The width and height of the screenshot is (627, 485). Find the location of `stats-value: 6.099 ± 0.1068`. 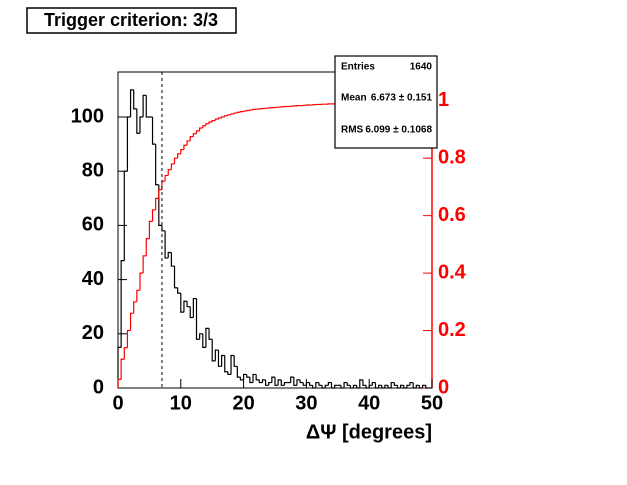

stats-value: 6.099 ± 0.1068 is located at coordinates (398, 130).